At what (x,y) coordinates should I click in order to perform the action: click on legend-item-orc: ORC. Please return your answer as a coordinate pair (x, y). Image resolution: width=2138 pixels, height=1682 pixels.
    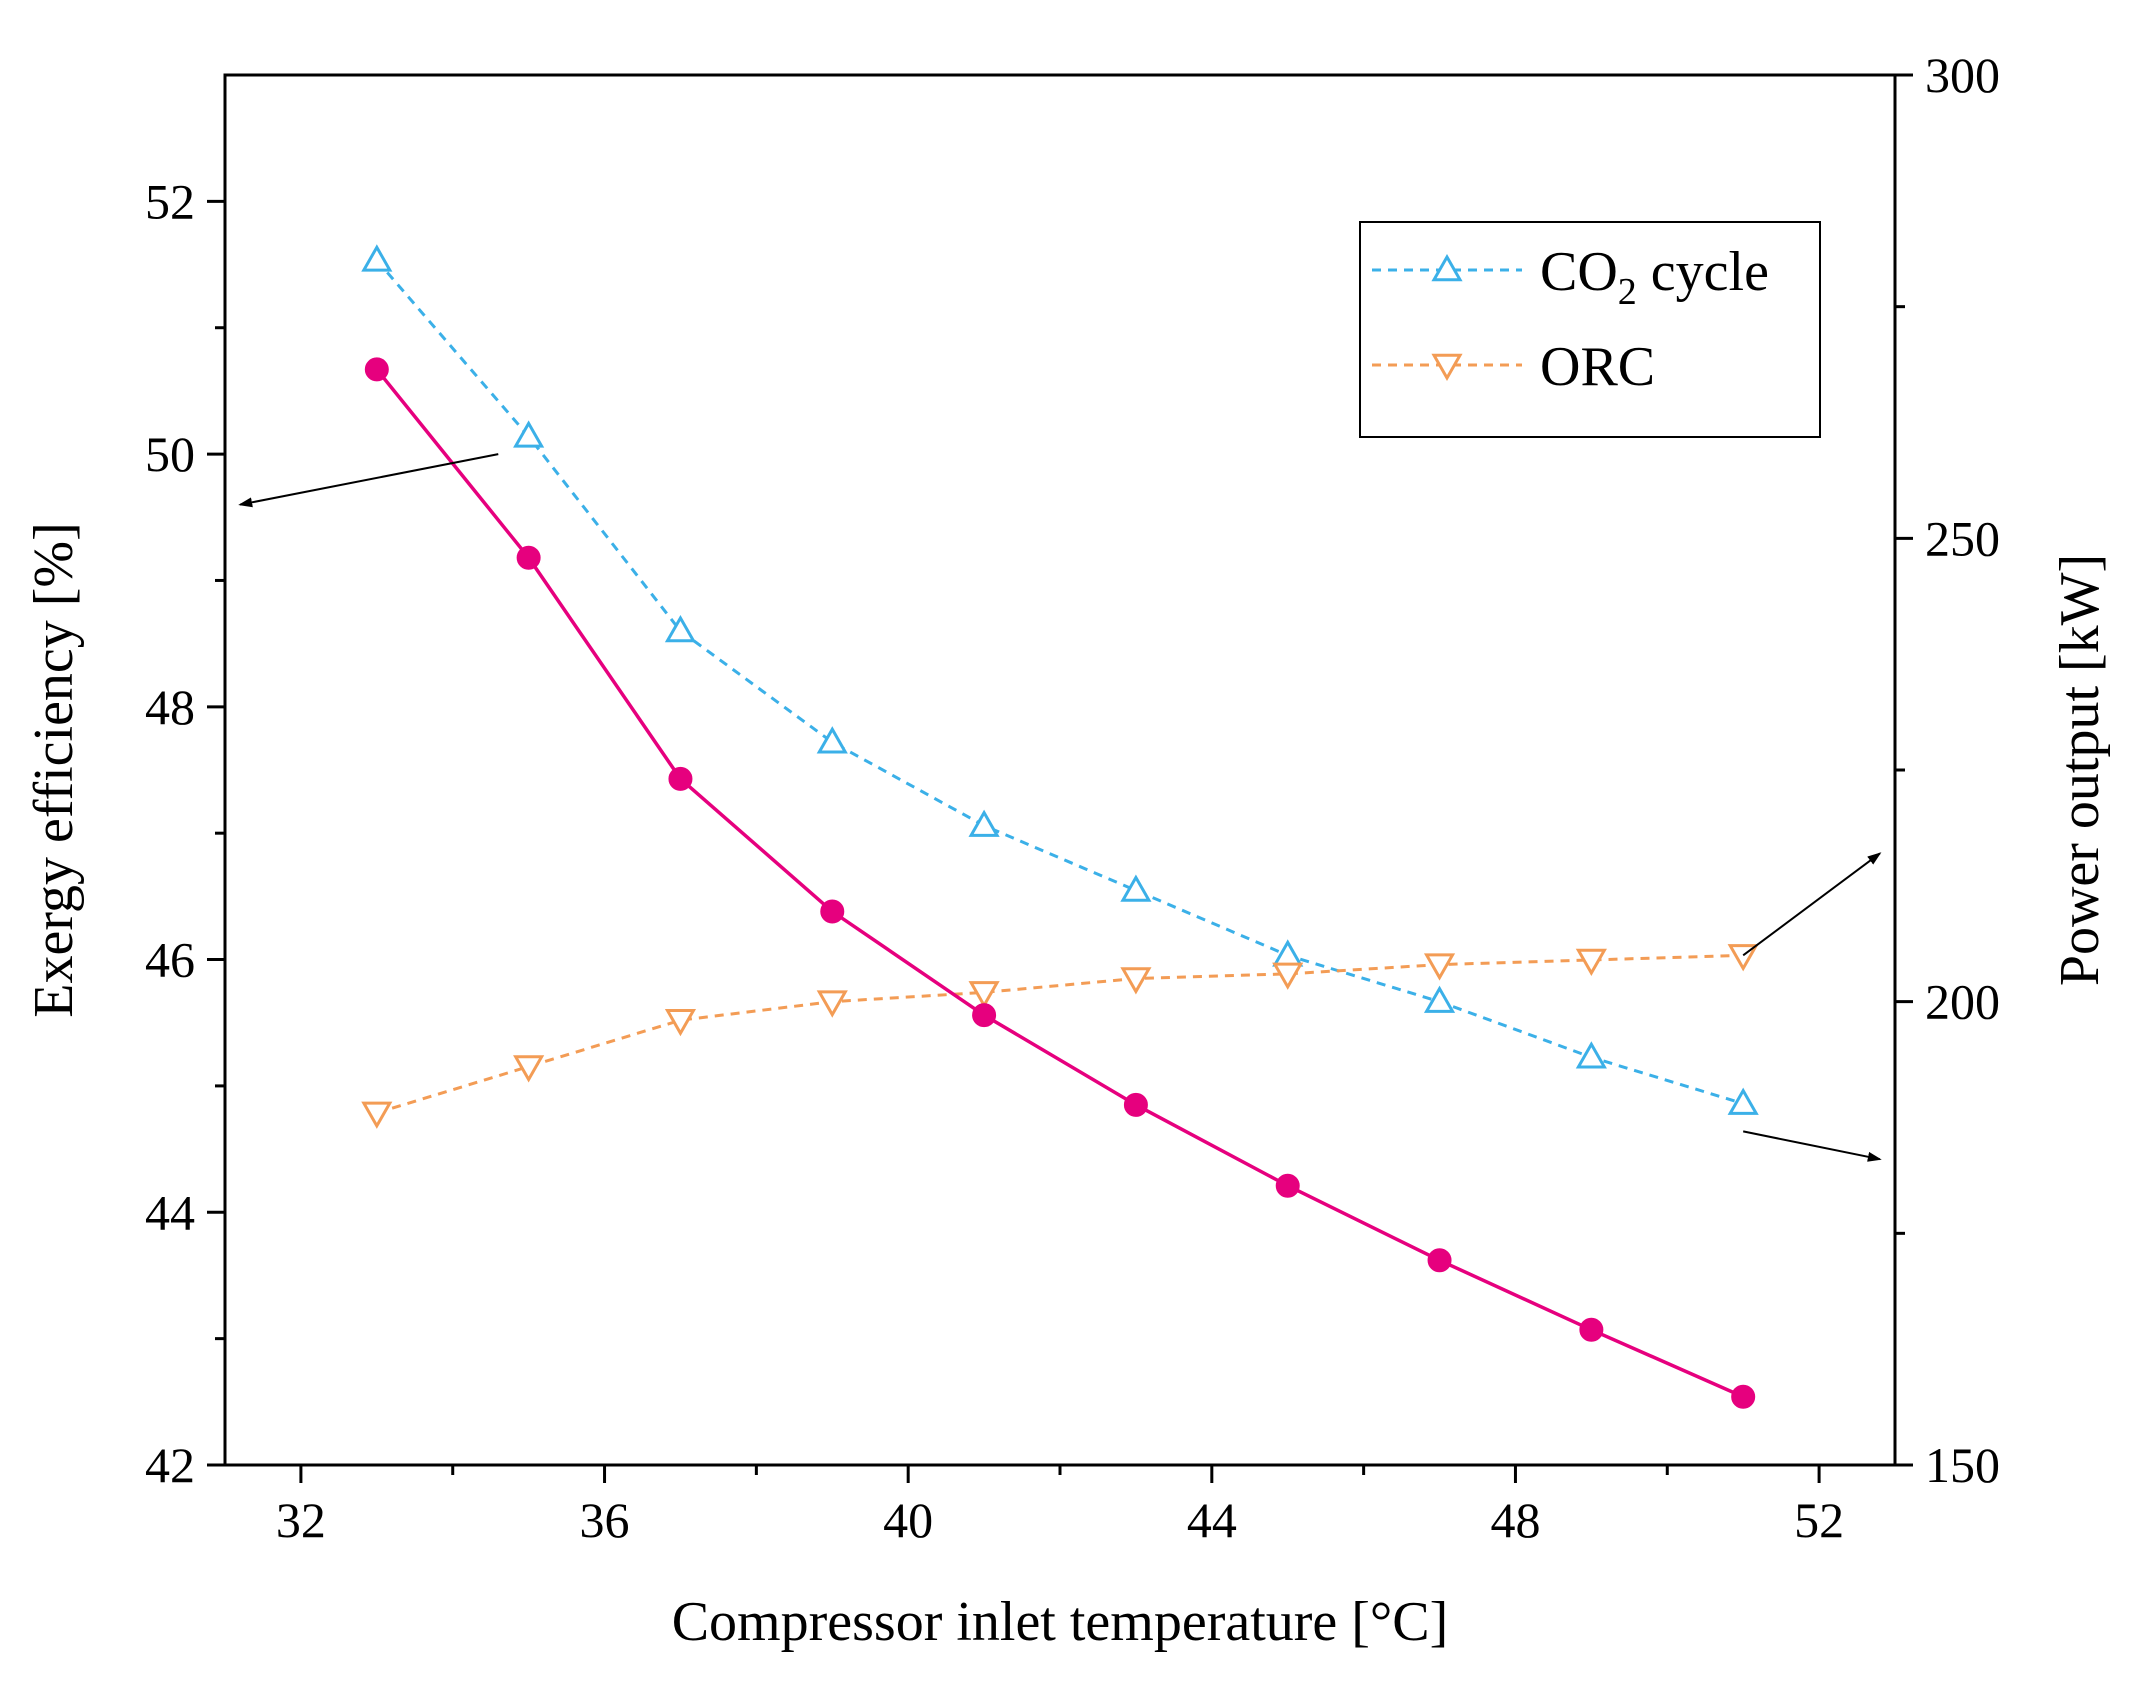
    Looking at the image, I should click on (1513, 367).